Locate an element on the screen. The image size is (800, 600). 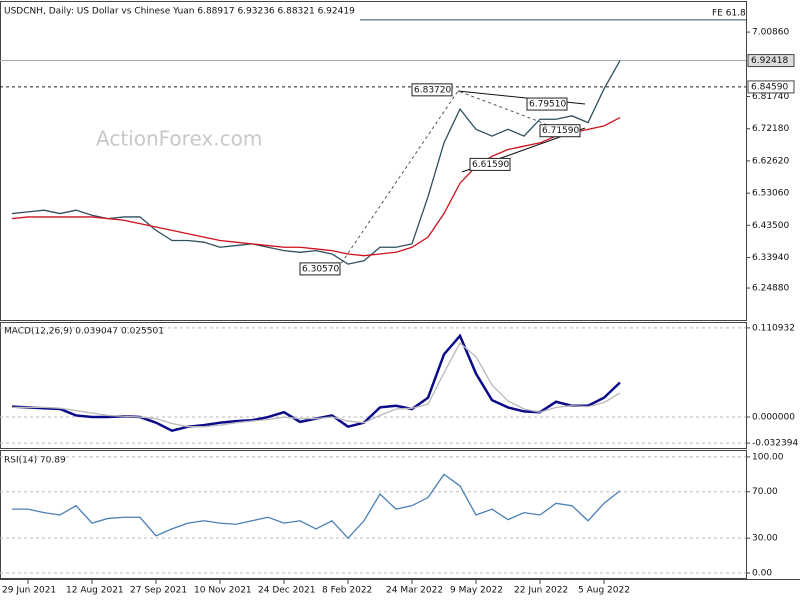
y-tick-label: 7.00860 is located at coordinates (770, 33).